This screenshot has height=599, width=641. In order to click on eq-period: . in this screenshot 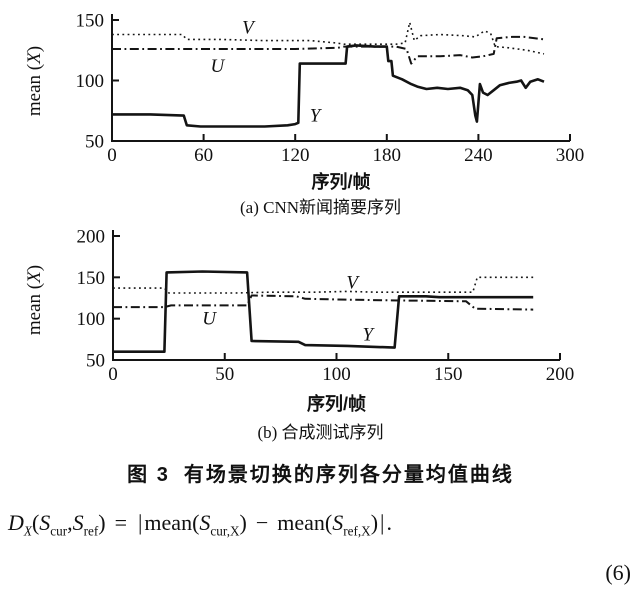, I will do `click(389, 522)`.